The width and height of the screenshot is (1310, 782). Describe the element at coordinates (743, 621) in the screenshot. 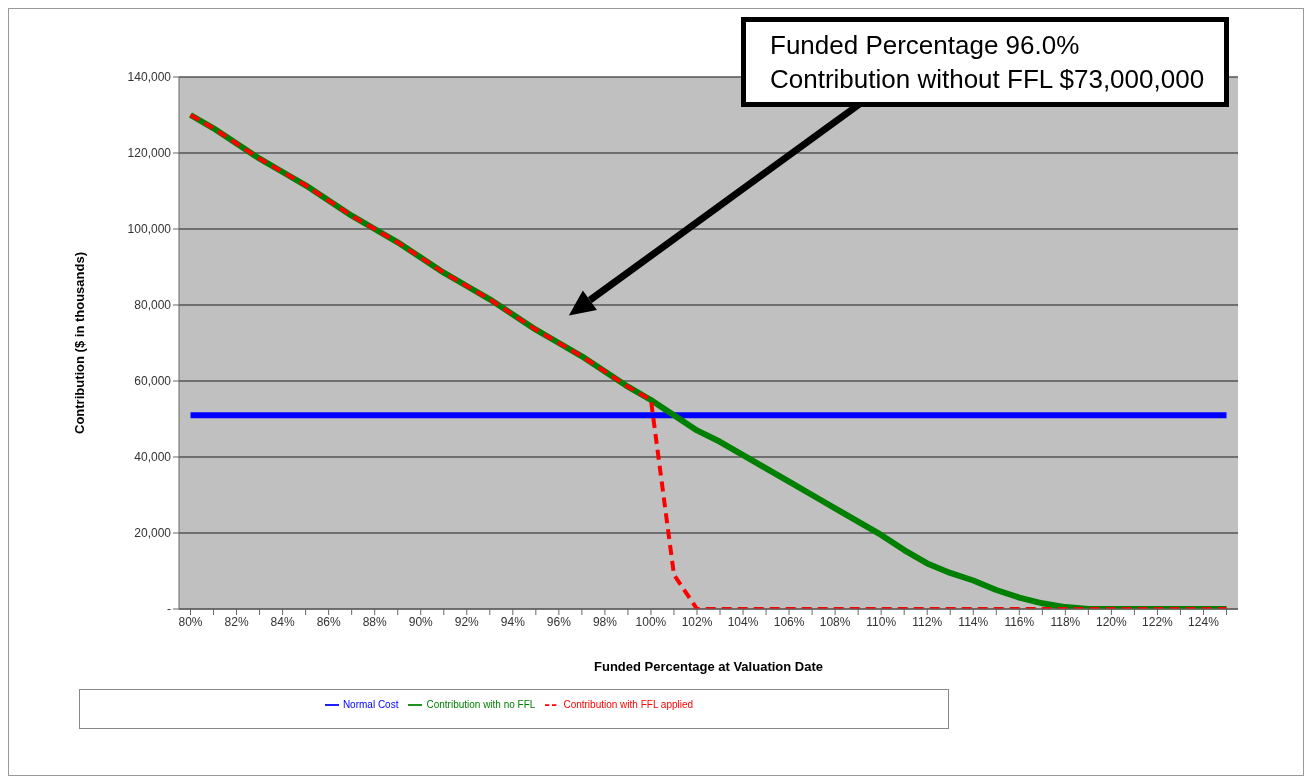

I see `x-tick-label: 104%` at that location.